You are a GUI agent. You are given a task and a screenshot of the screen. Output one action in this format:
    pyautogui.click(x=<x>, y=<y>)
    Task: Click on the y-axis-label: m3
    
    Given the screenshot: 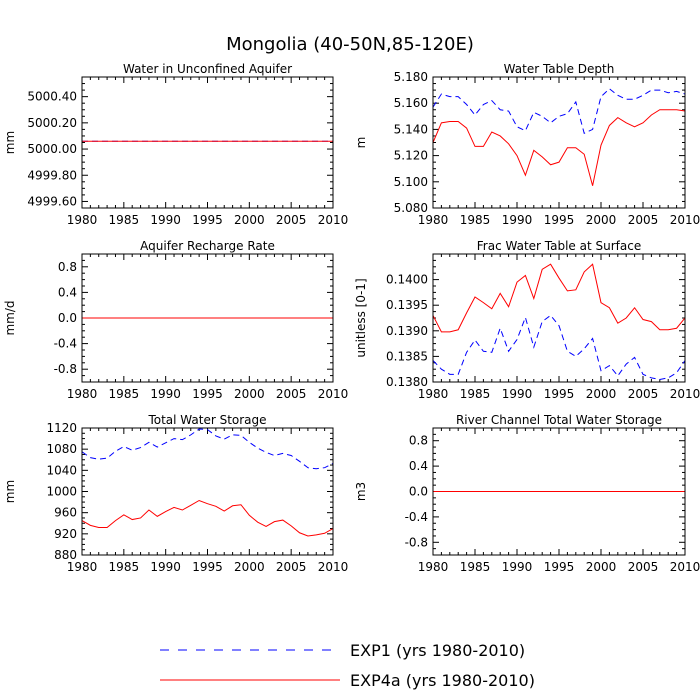 What is the action you would take?
    pyautogui.click(x=361, y=491)
    